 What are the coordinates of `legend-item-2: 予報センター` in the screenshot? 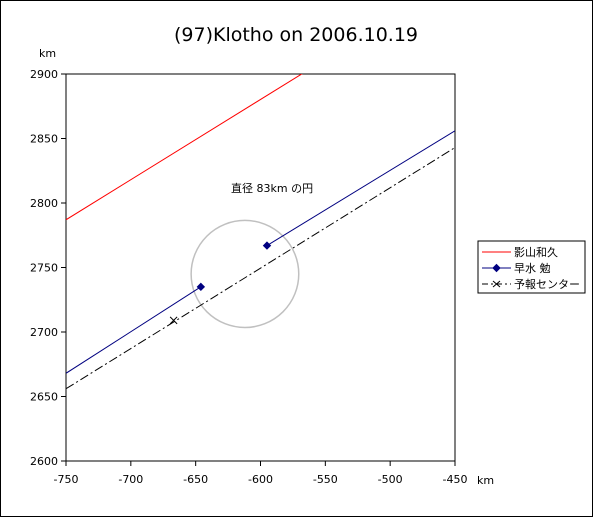 It's located at (531, 284).